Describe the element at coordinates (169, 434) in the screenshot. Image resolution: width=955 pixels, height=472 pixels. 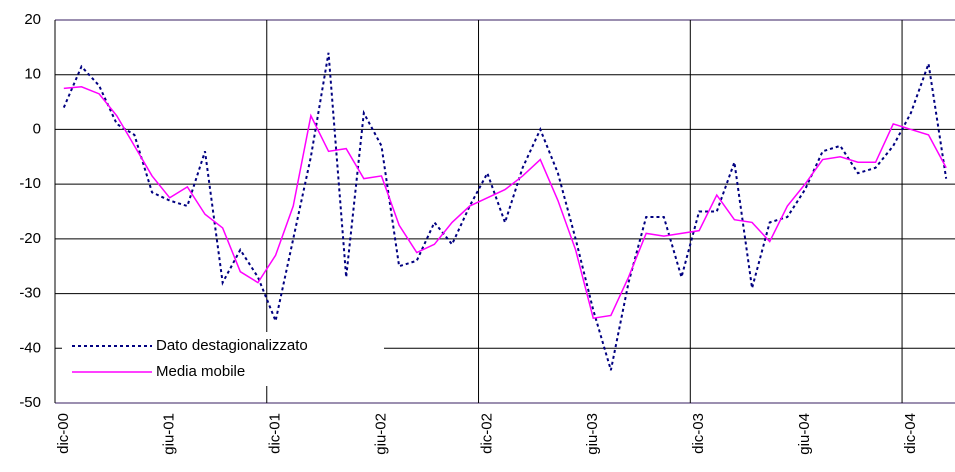
I see `x-tick-label: giu-01` at that location.